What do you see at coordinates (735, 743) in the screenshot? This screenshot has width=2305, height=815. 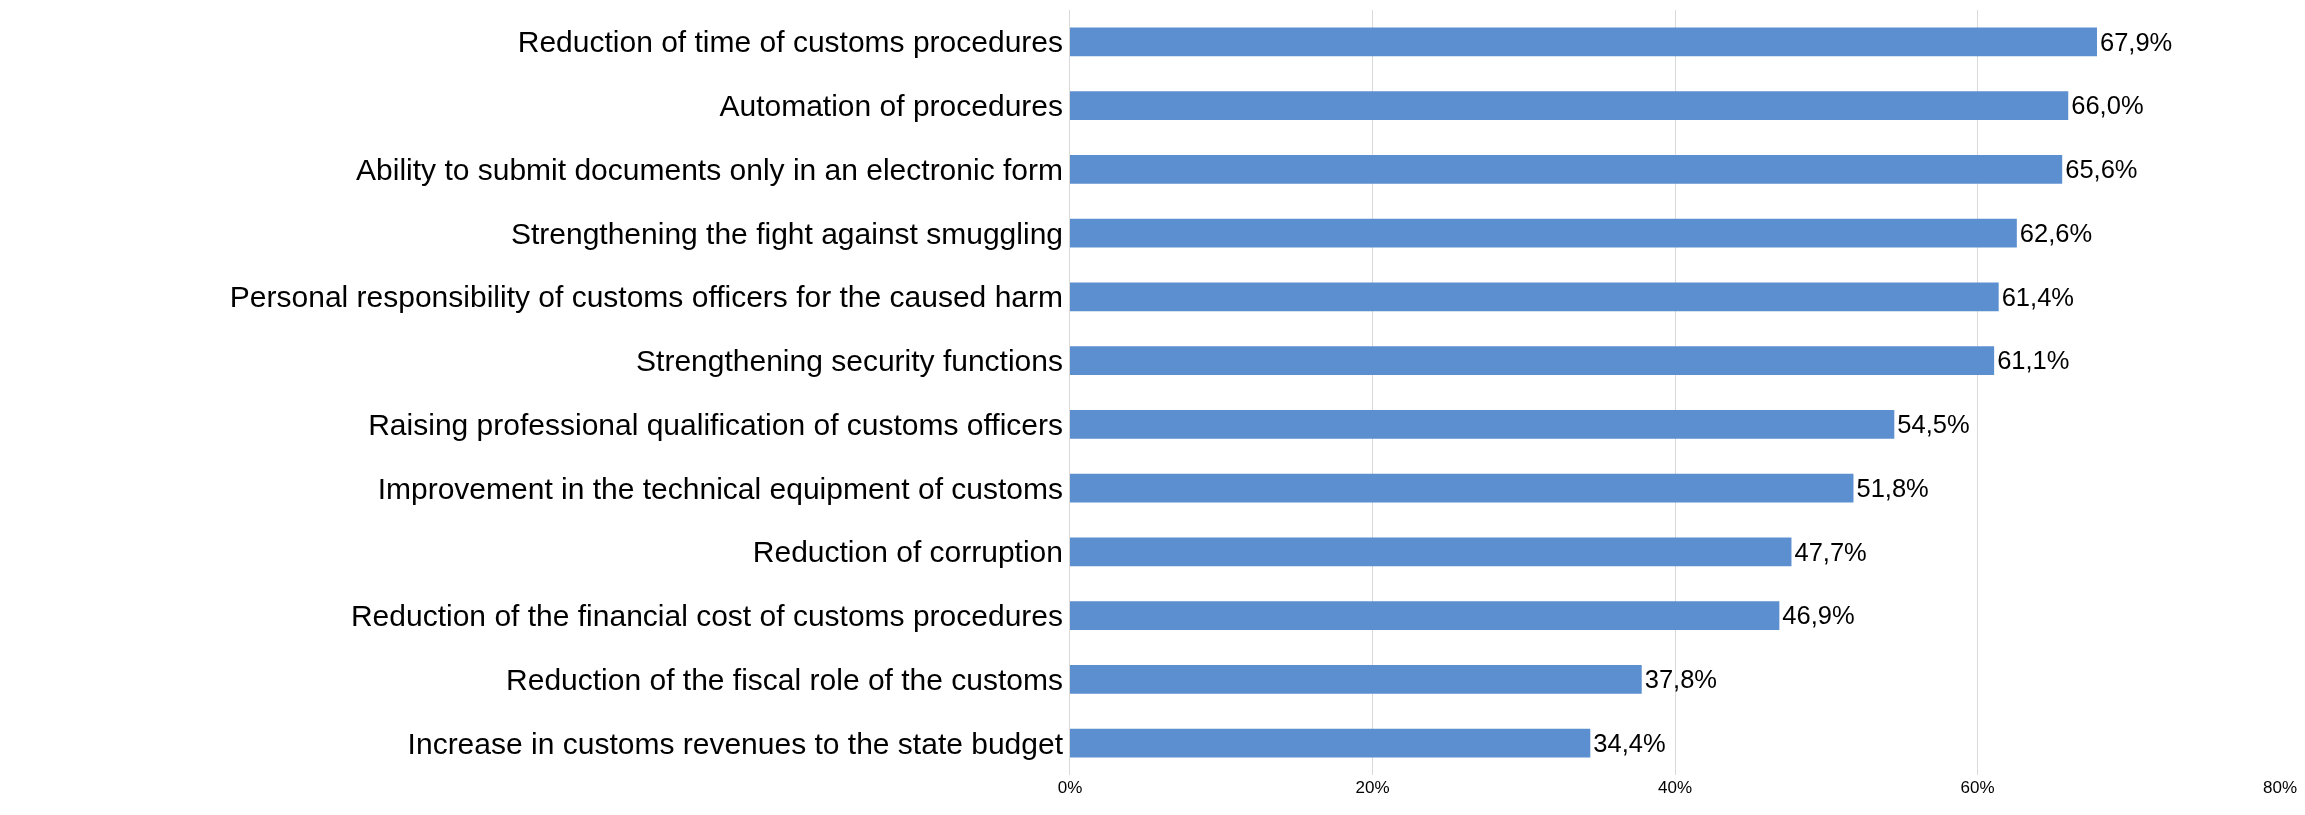 I see `y-tick-label: Increase in customs revenues to the state budget` at bounding box center [735, 743].